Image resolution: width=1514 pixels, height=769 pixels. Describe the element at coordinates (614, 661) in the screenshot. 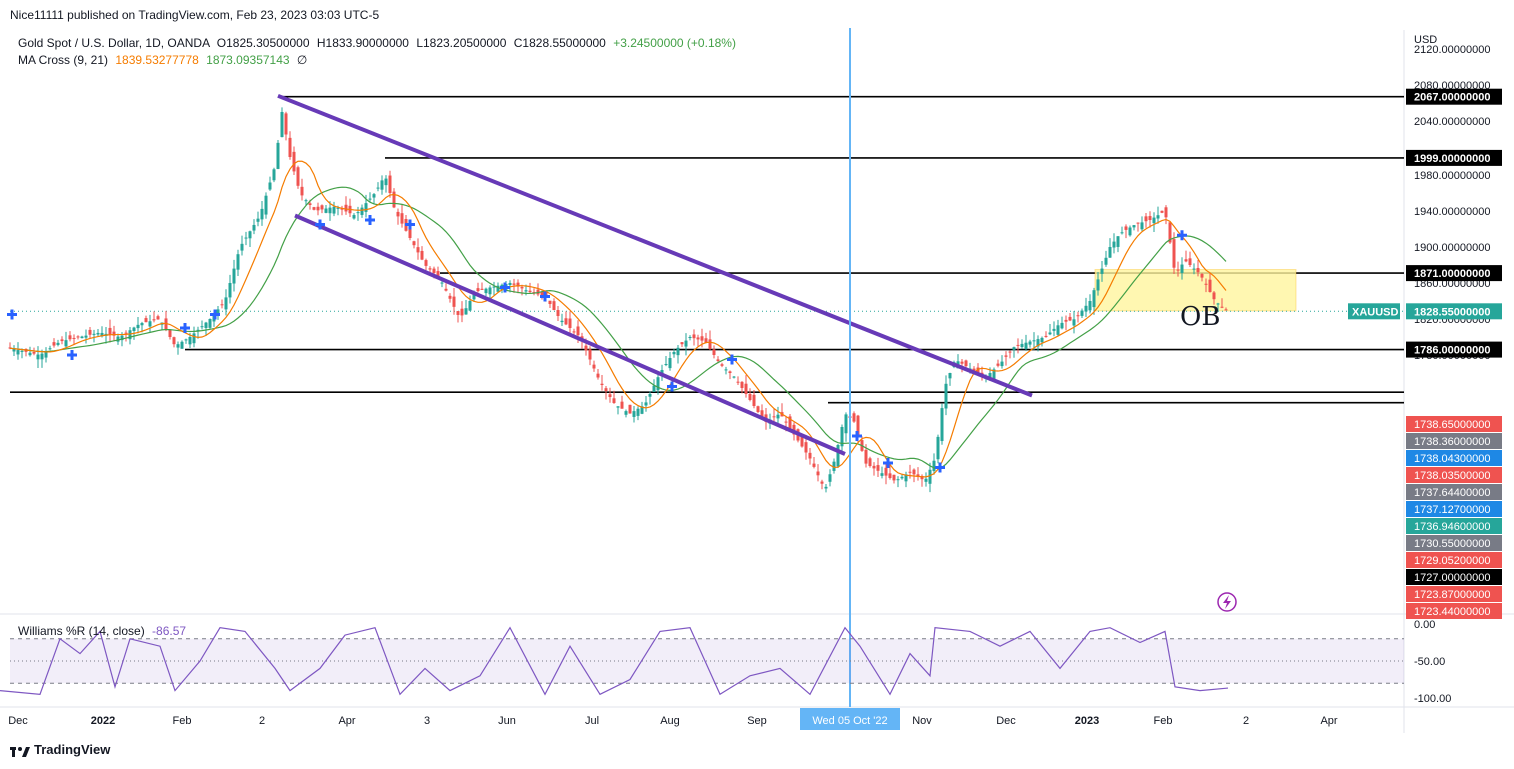

I see `williams-r-line` at that location.